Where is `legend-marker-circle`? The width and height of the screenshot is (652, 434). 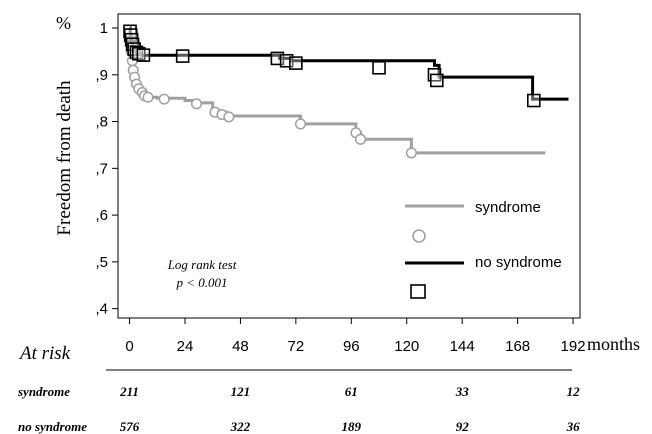 legend-marker-circle is located at coordinates (419, 236).